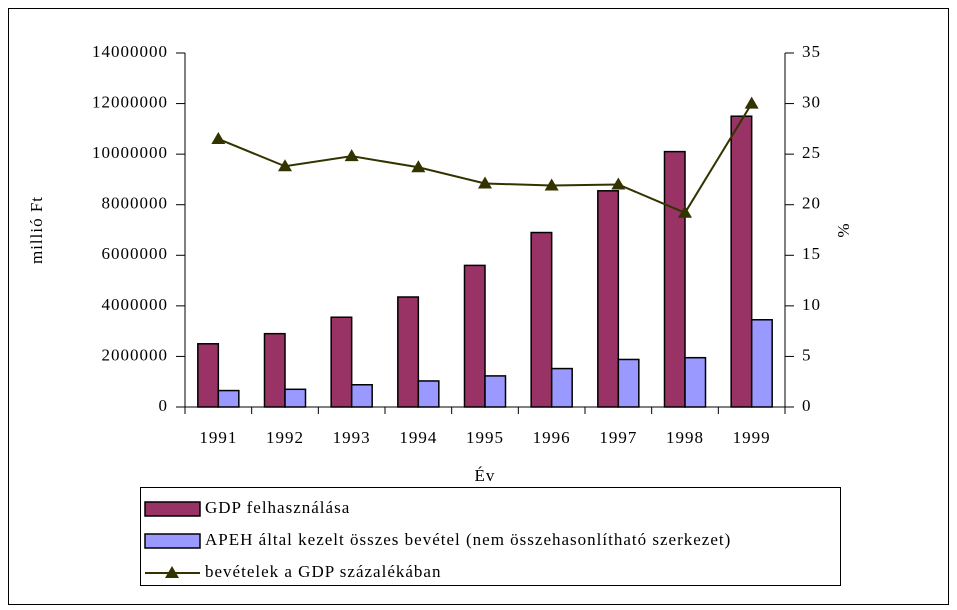  What do you see at coordinates (285, 437) in the screenshot?
I see `x-tick-label: 1992` at bounding box center [285, 437].